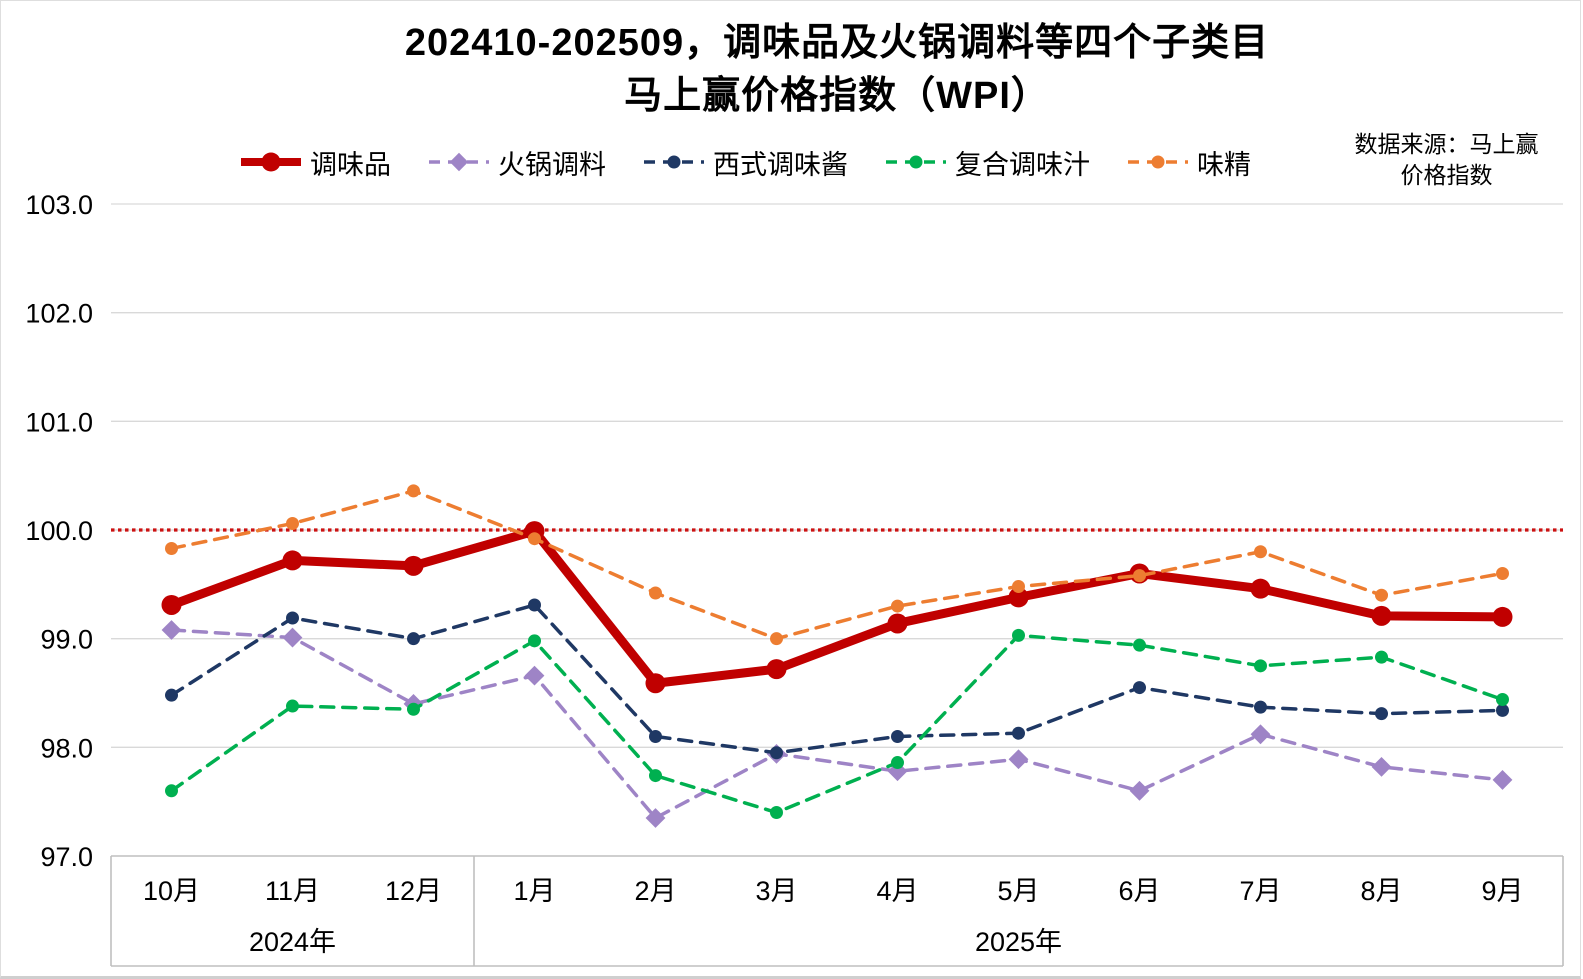  Describe the element at coordinates (1018, 891) in the screenshot. I see `x-tick-label: 5月` at that location.